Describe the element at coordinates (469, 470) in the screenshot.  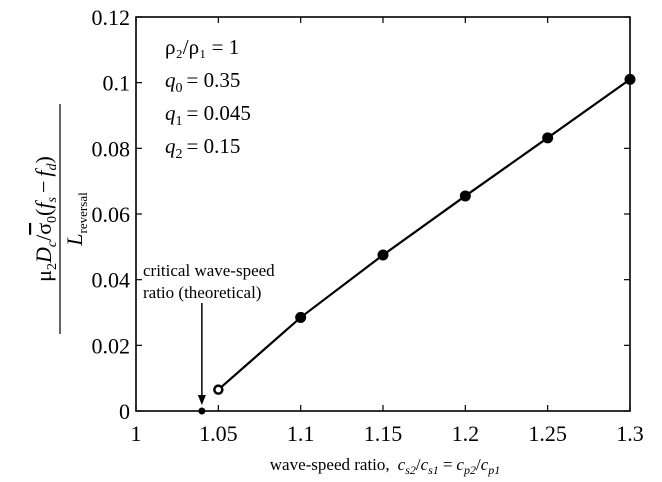
I see `xlabel-p2: p2` at that location.